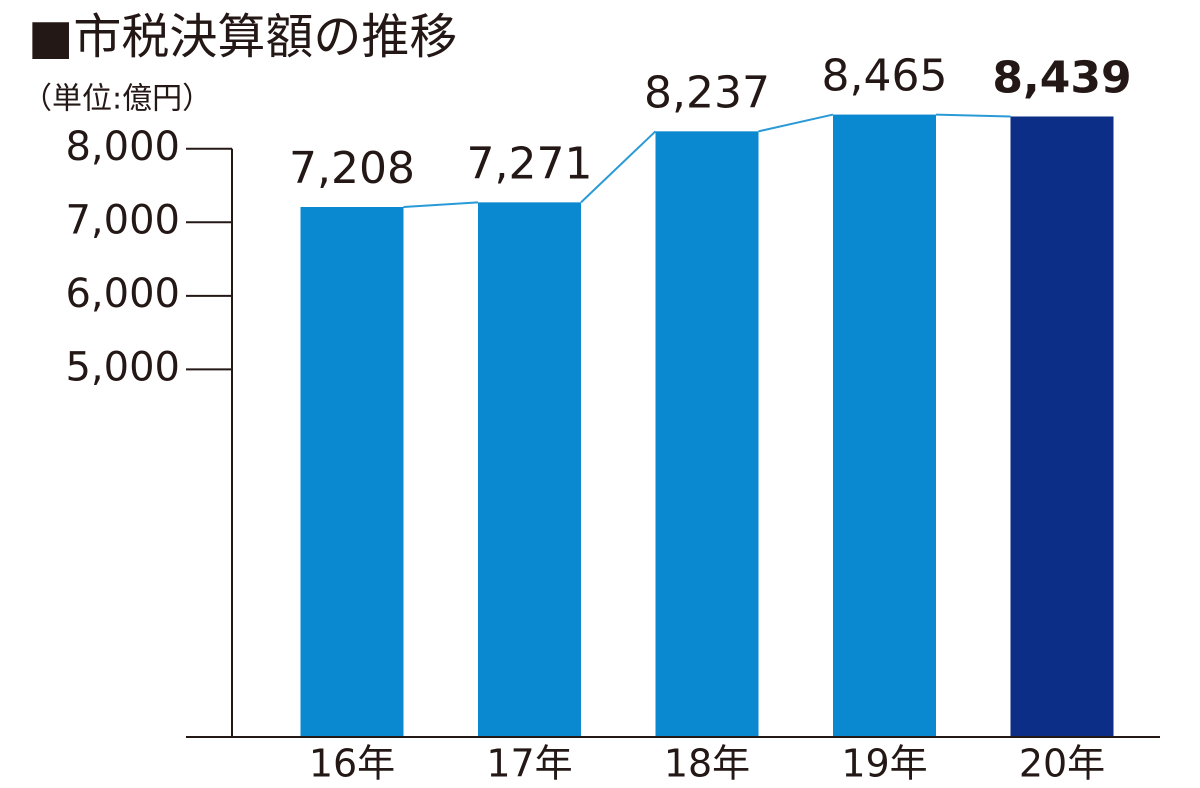 This screenshot has width=1200, height=788. Describe the element at coordinates (352, 764) in the screenshot. I see `x-tick-label: 16年` at that location.